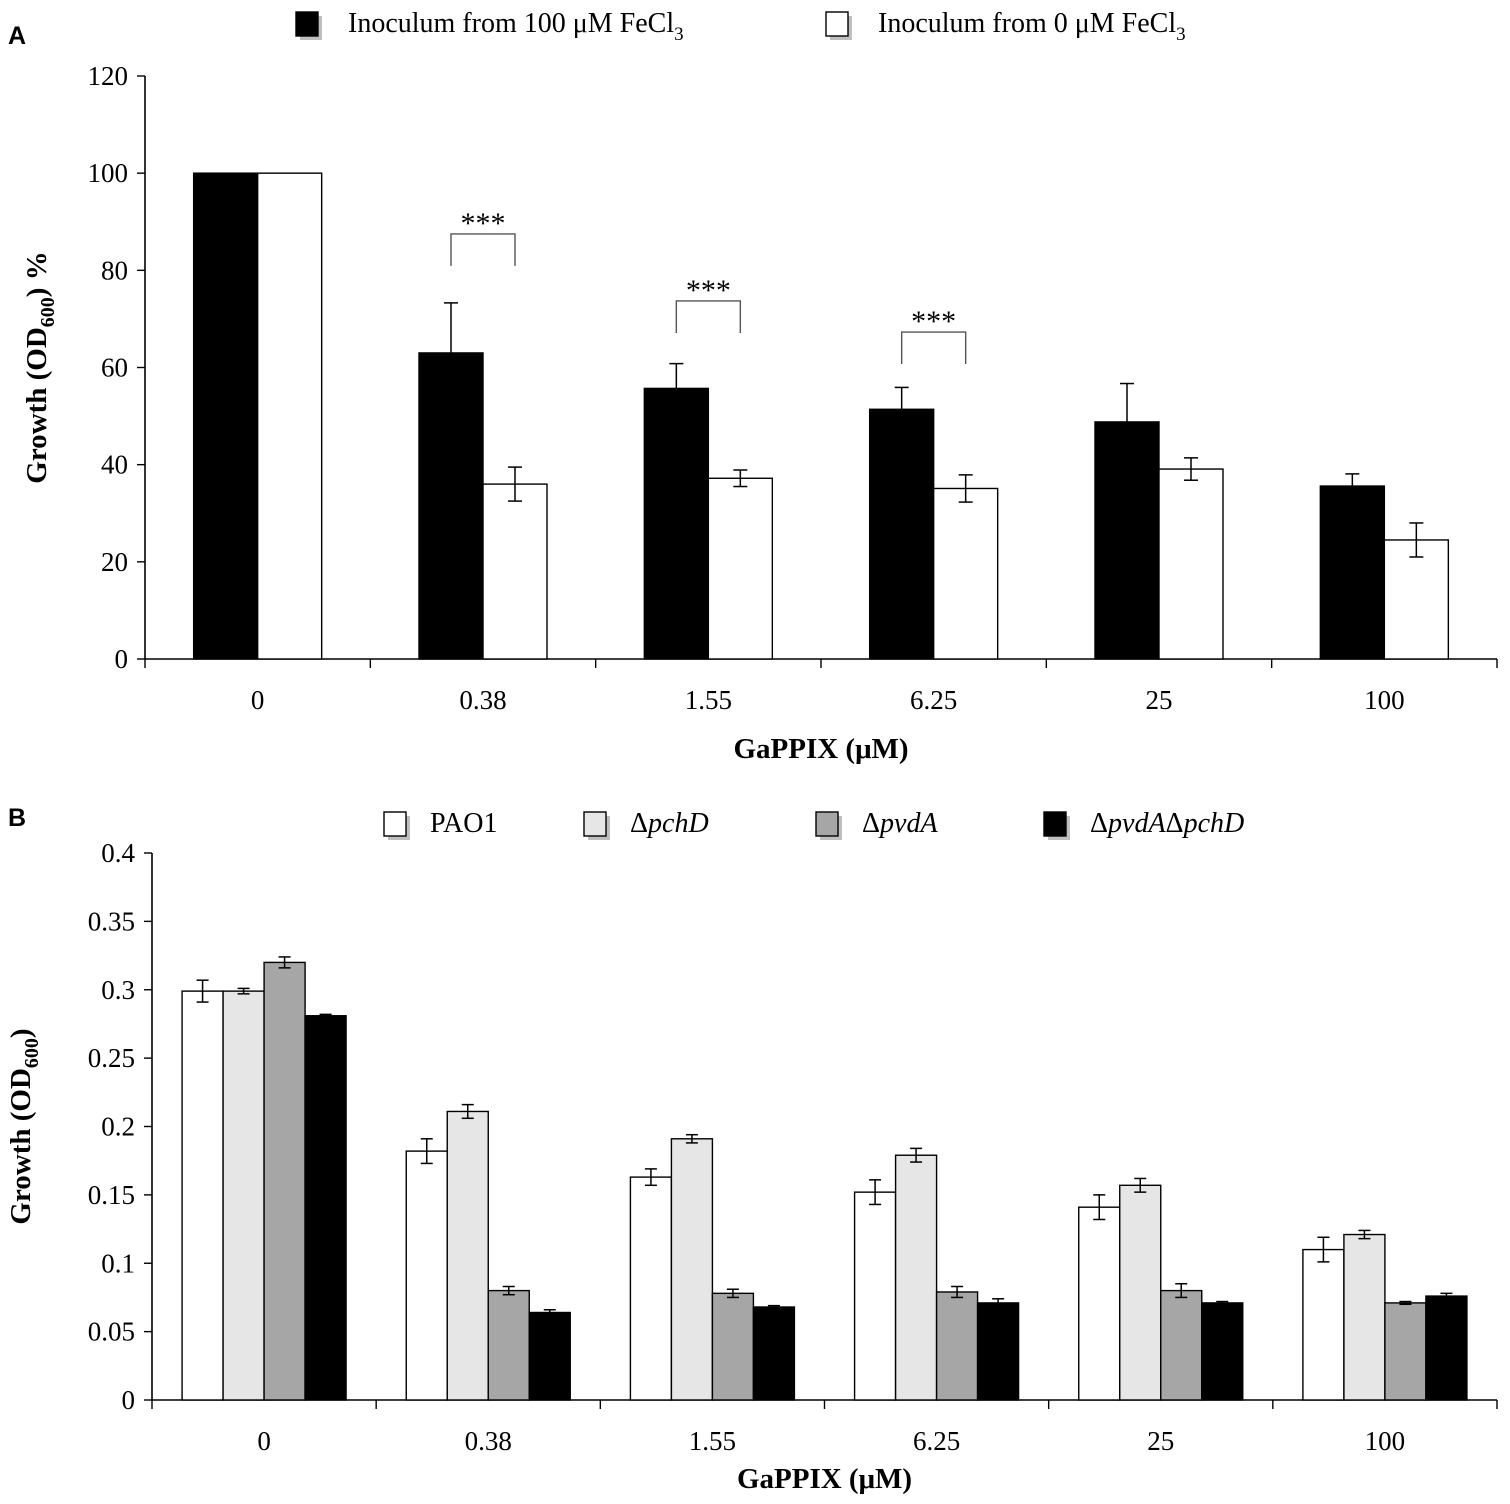  I want to click on x-tick-label: 6.25, so click(933, 700).